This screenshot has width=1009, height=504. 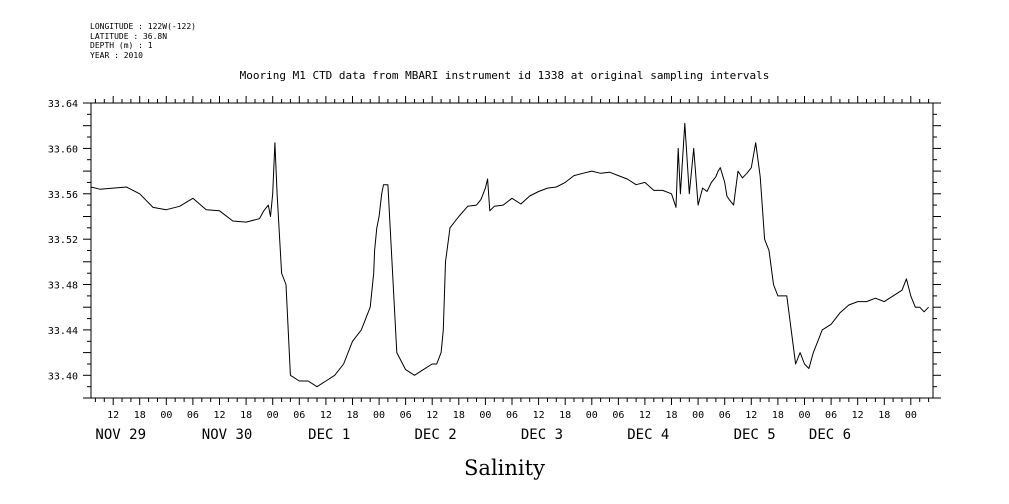 What do you see at coordinates (63, 286) in the screenshot?
I see `y-tick-label: 33.48` at bounding box center [63, 286].